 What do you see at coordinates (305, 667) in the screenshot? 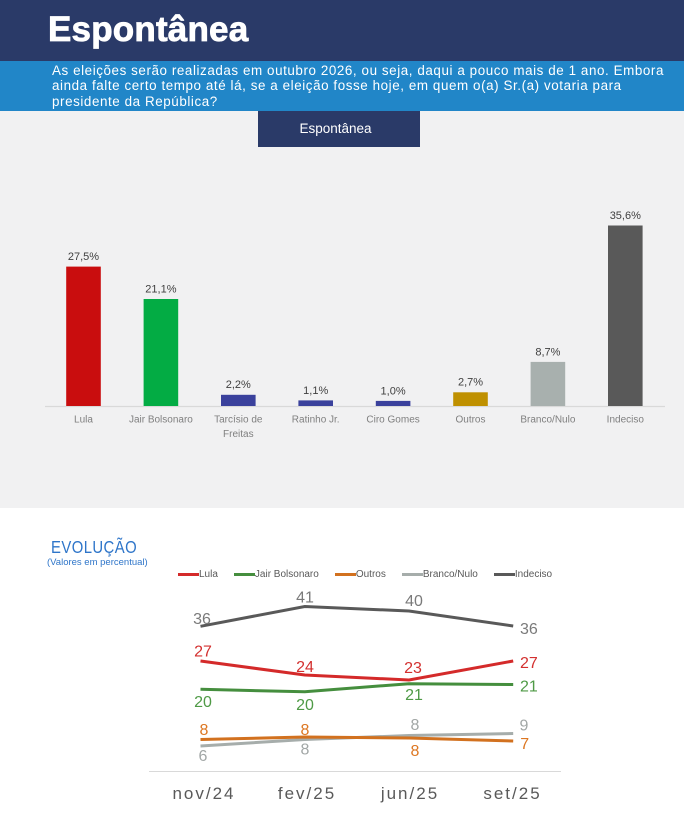
I see `svg-text: 24` at bounding box center [305, 667].